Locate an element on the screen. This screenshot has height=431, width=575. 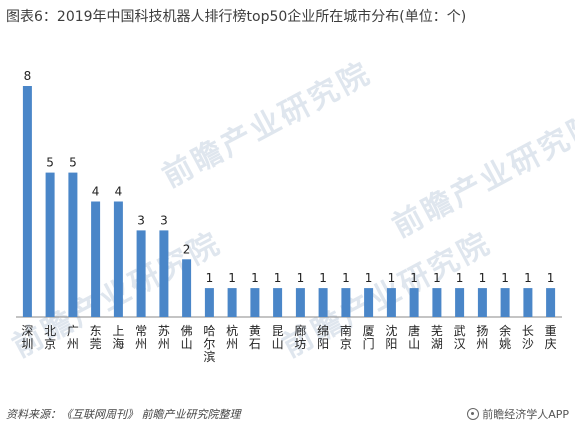
data-label-17: 1 is located at coordinates (414, 278).